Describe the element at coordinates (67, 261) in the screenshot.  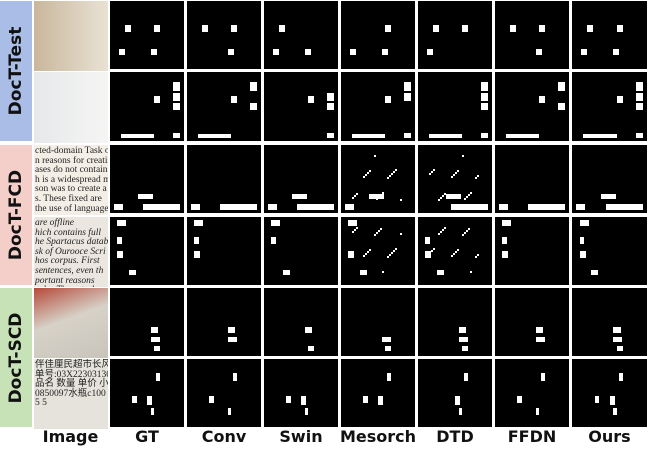
I see `image-text: hos corpus. First` at that location.